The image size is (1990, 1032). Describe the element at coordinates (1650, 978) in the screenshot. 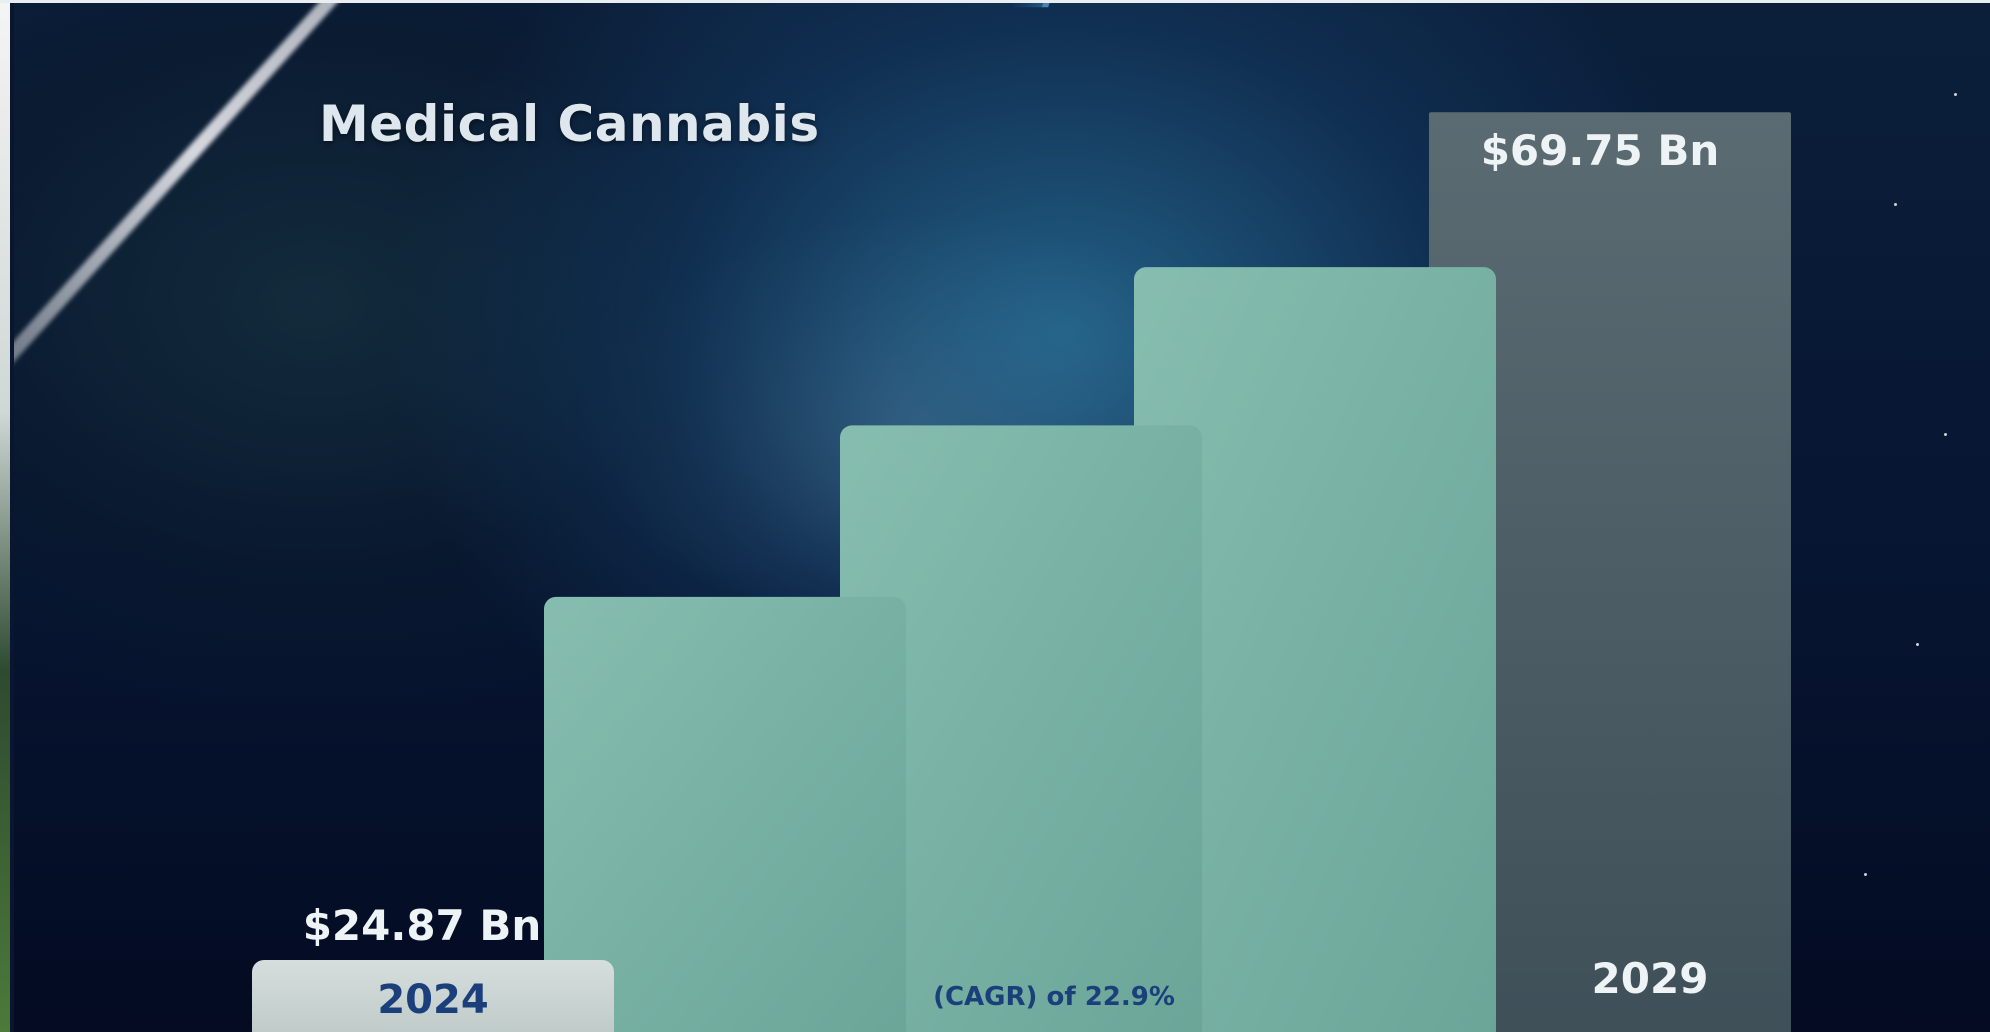

I see `category-label-4: 2029` at that location.